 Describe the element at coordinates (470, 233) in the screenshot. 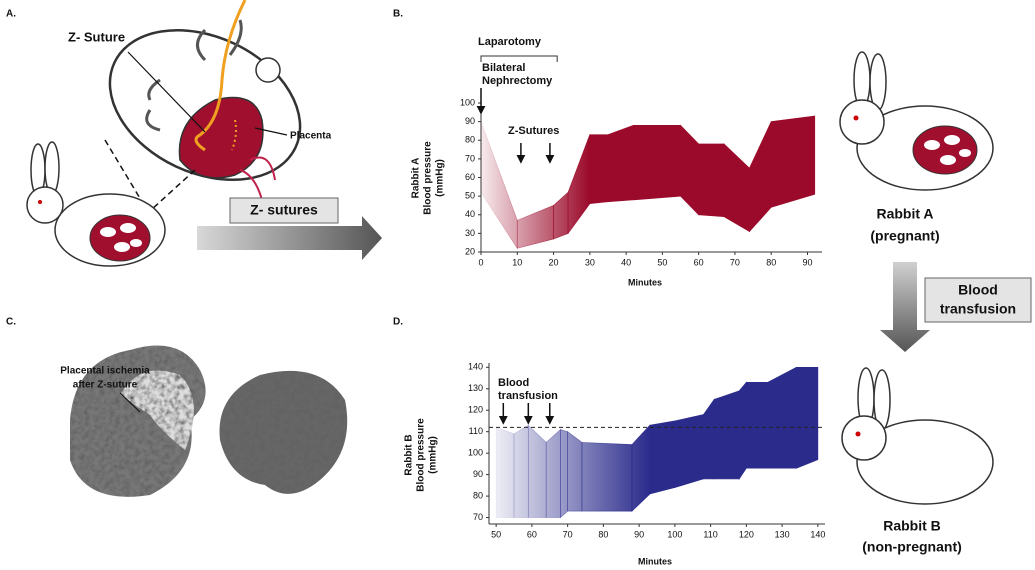

I see `y-tick-label: 30` at that location.